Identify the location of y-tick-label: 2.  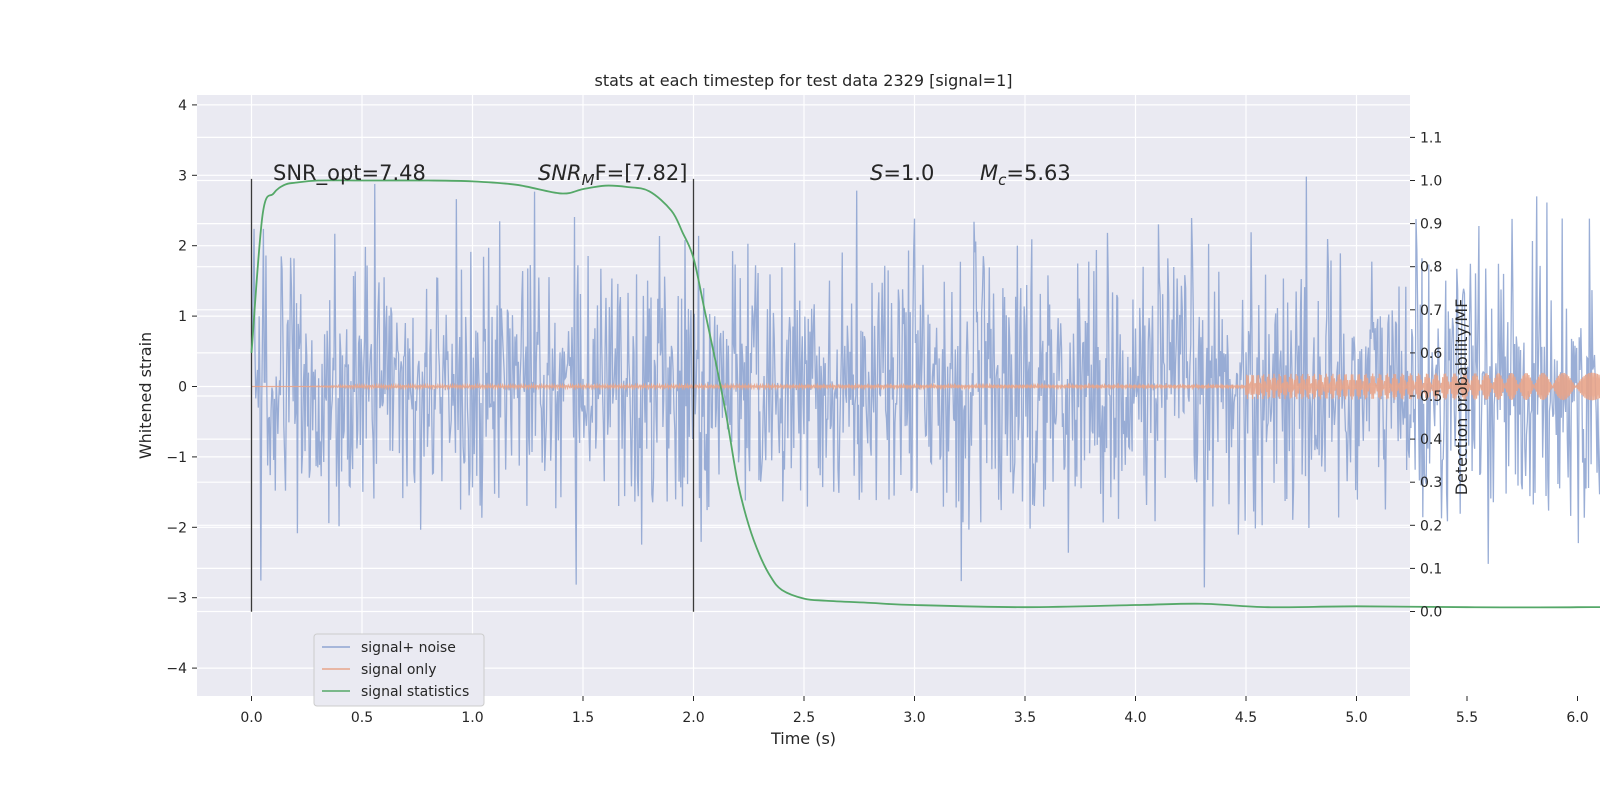
(182, 247).